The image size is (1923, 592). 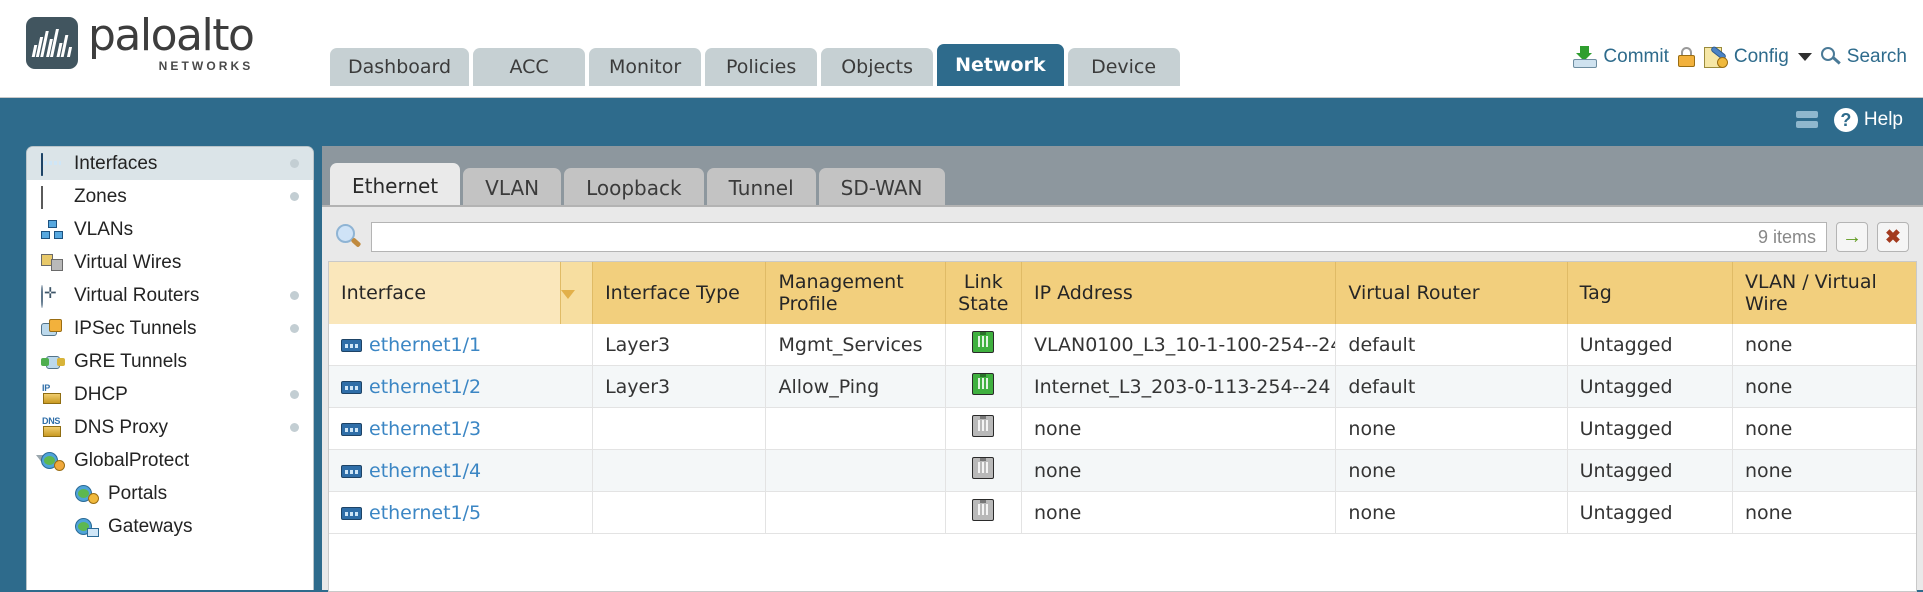 What do you see at coordinates (1451, 293) in the screenshot?
I see `column-header-virtual-router: Virtual Router` at bounding box center [1451, 293].